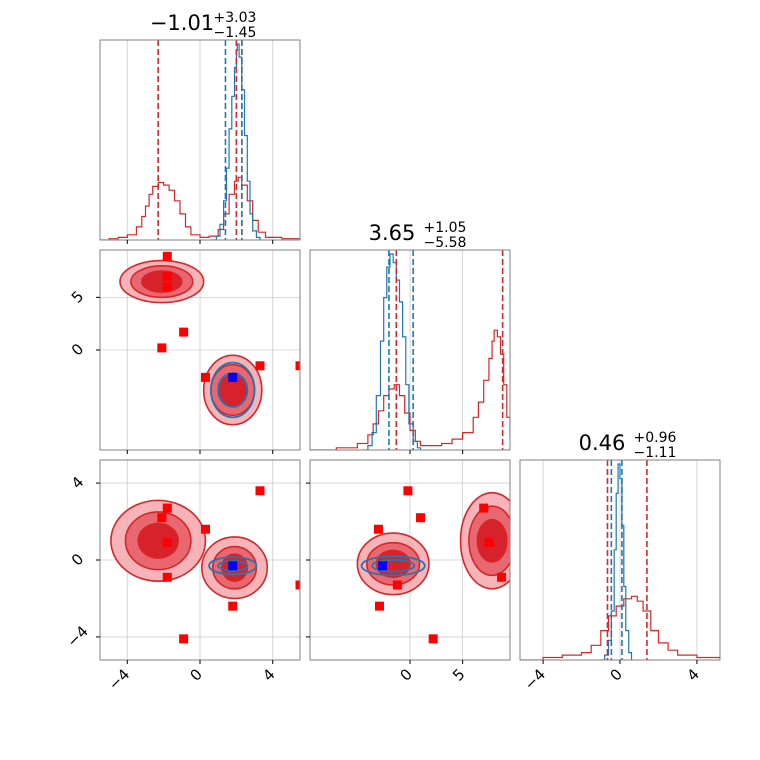 This screenshot has width=760, height=760. Describe the element at coordinates (200, 140) in the screenshot. I see `panel-x-marginal` at that location.